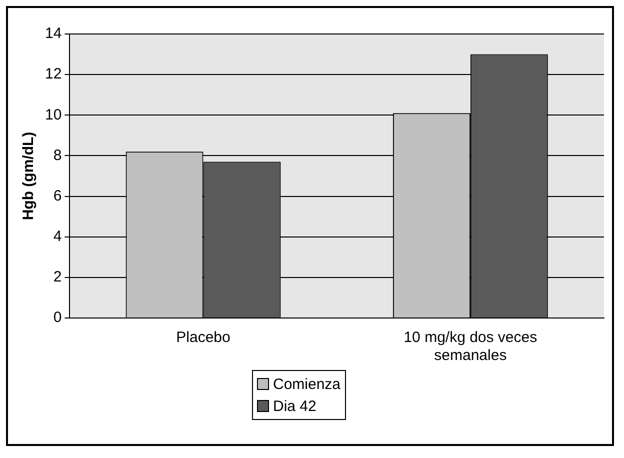 The width and height of the screenshot is (624, 458). What do you see at coordinates (57, 236) in the screenshot?
I see `y-tick-label: 4` at bounding box center [57, 236].